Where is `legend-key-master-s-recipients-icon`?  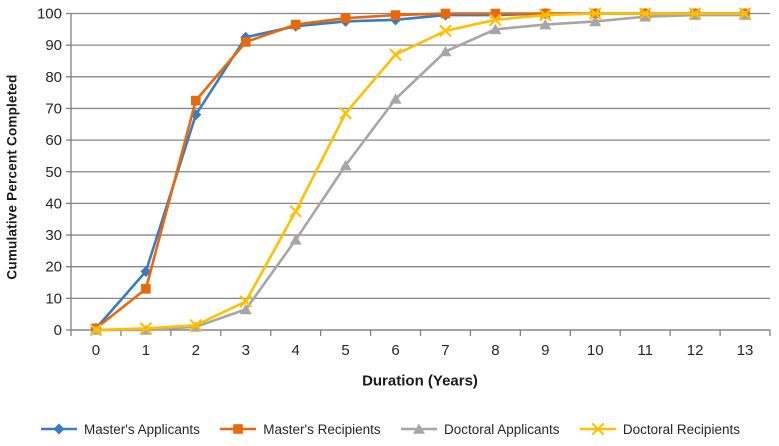 legend-key-master-s-recipients-icon is located at coordinates (238, 429).